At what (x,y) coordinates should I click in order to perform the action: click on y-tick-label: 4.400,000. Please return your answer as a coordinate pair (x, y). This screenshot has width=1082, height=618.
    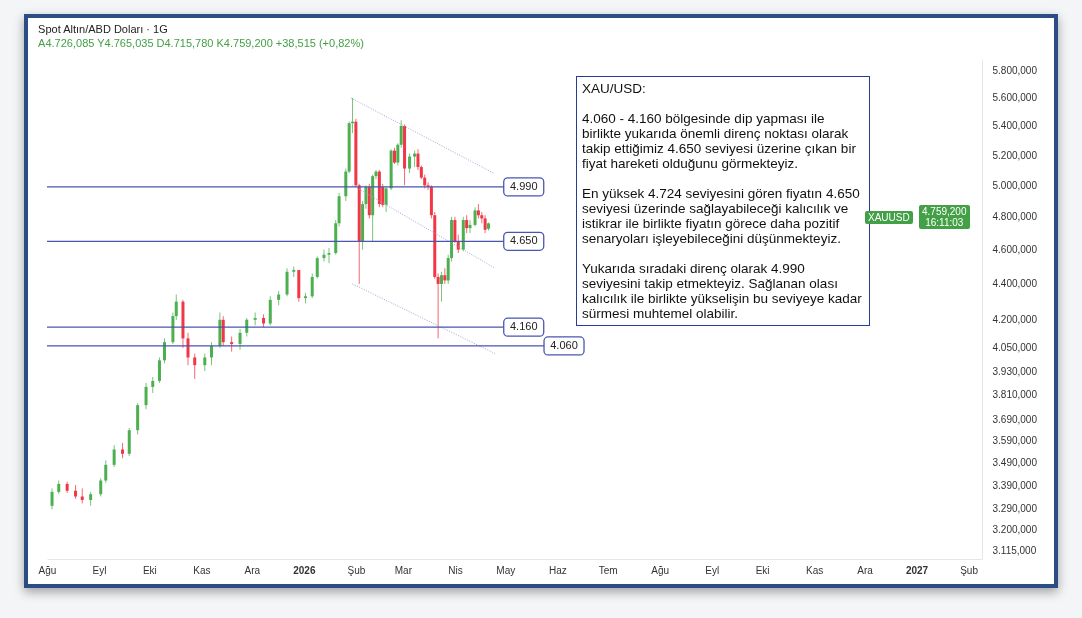
    Looking at the image, I should click on (1015, 284).